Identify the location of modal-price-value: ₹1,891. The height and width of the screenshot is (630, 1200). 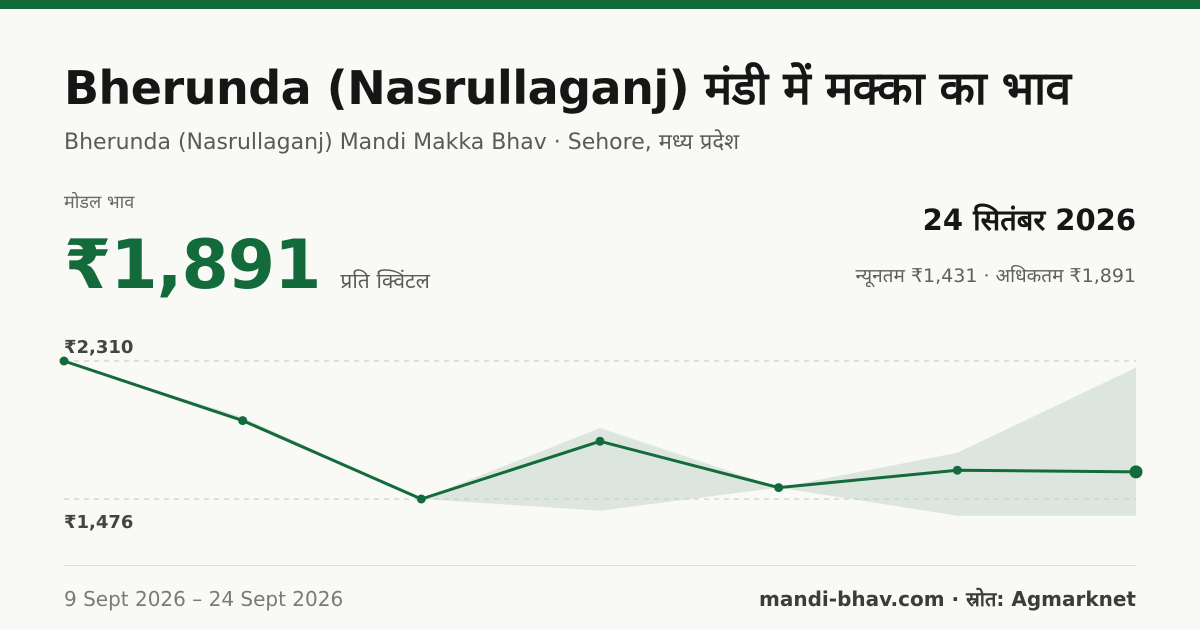
(192, 265).